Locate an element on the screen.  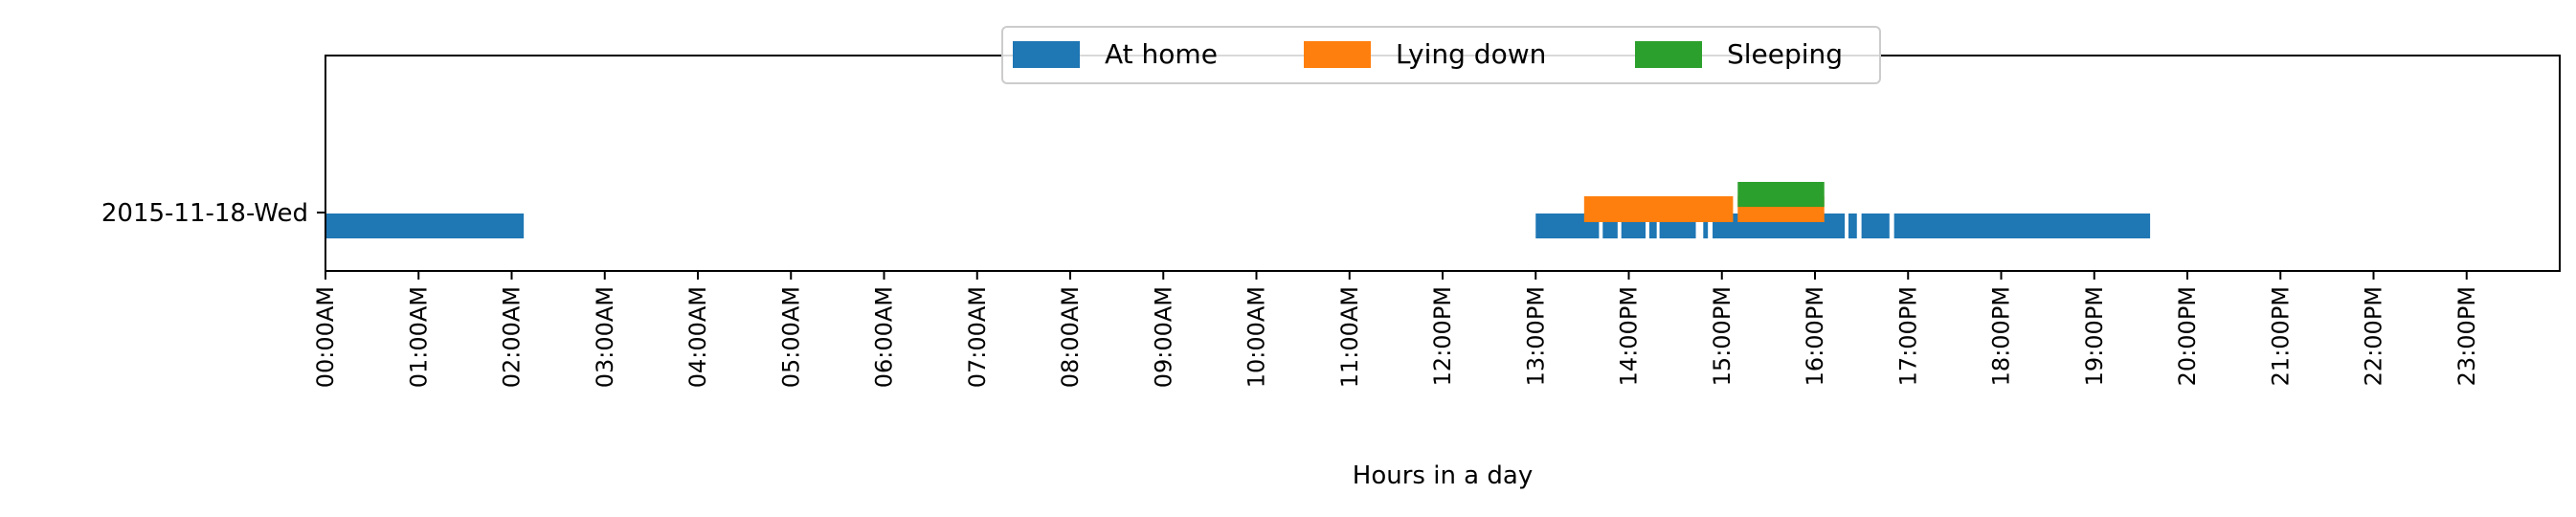
bars-layer is located at coordinates (1238, 210).